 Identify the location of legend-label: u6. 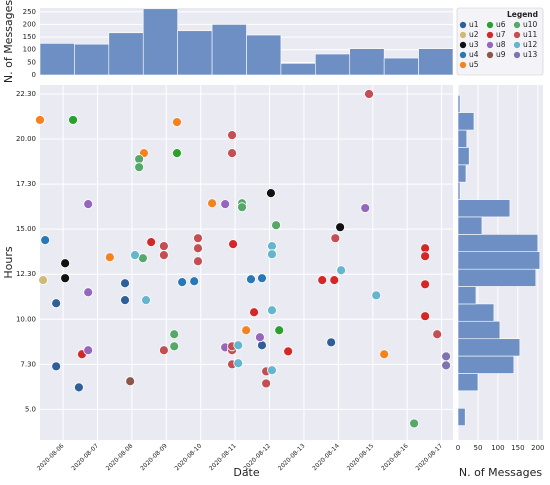
(501, 24).